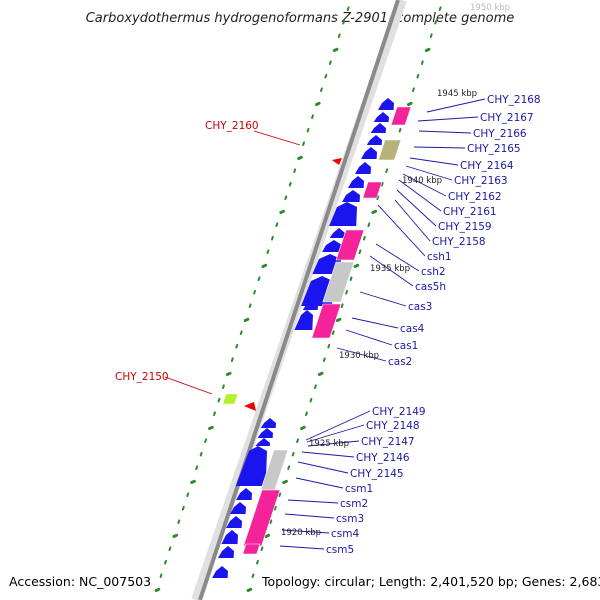 Image resolution: width=600 pixels, height=600 pixels. What do you see at coordinates (507, 118) in the screenshot?
I see `gene-label-chy-2167: CHY_2167` at bounding box center [507, 118].